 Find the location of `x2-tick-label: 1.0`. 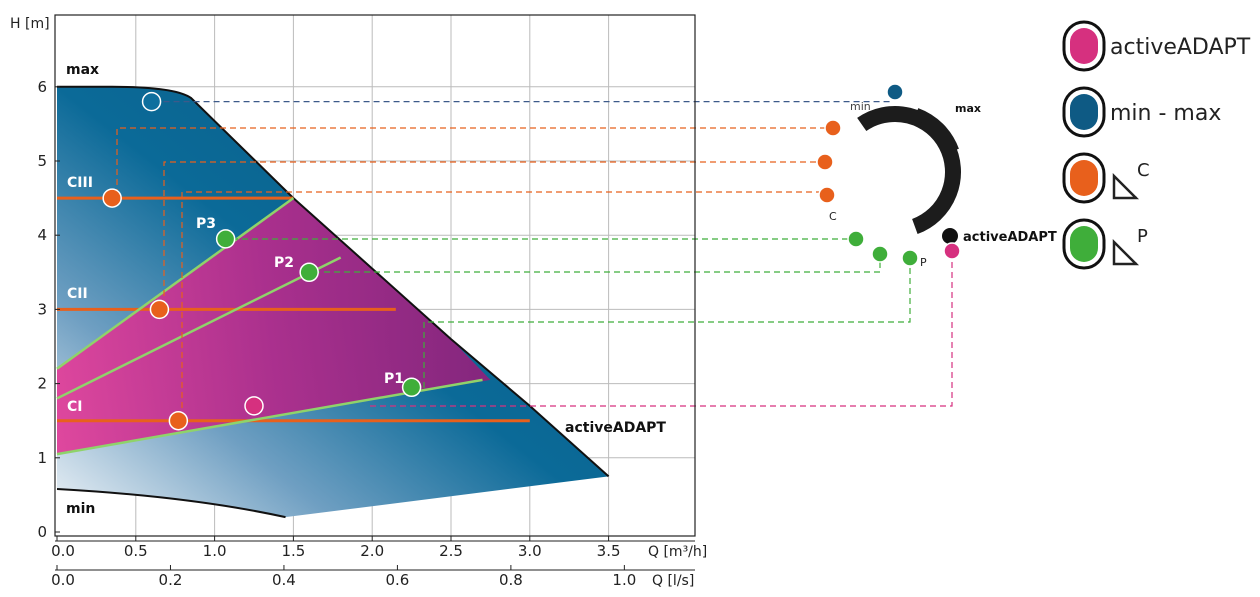

x2-tick-label: 1.0 is located at coordinates (624, 580).